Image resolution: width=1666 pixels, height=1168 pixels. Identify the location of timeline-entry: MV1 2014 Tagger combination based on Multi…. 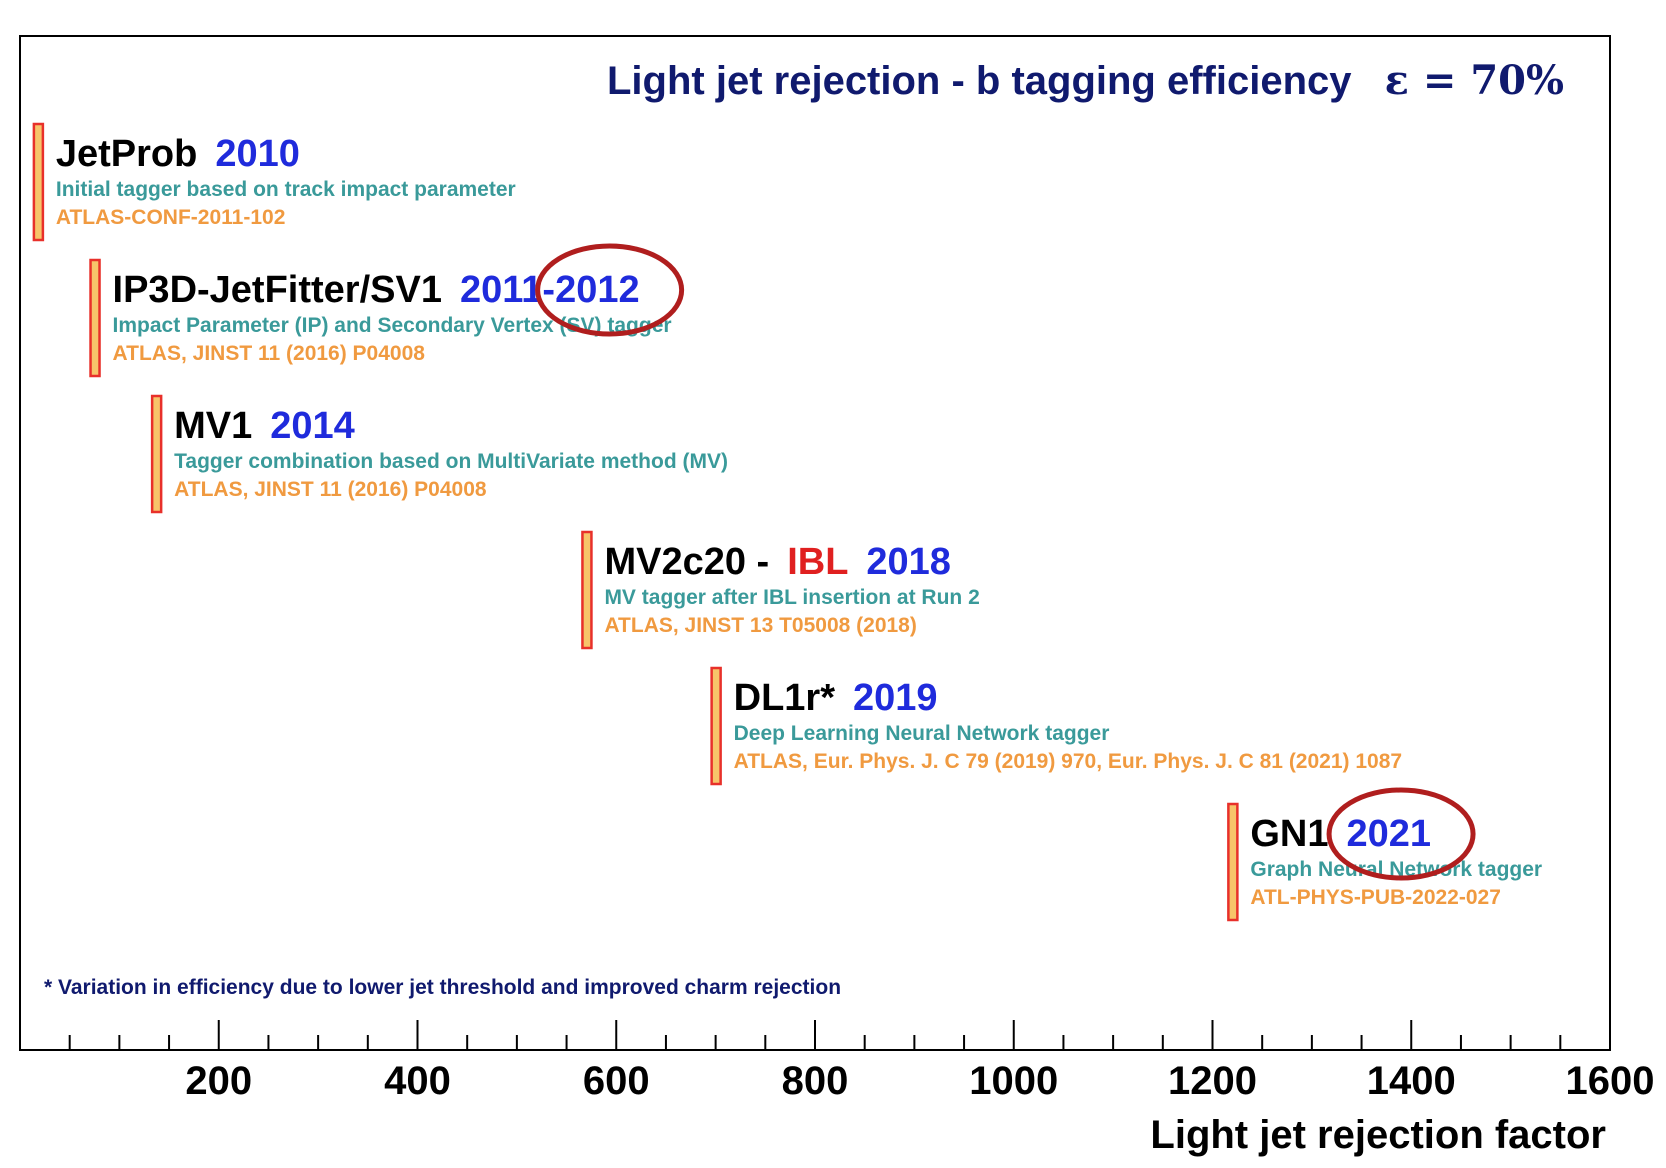
(439, 454).